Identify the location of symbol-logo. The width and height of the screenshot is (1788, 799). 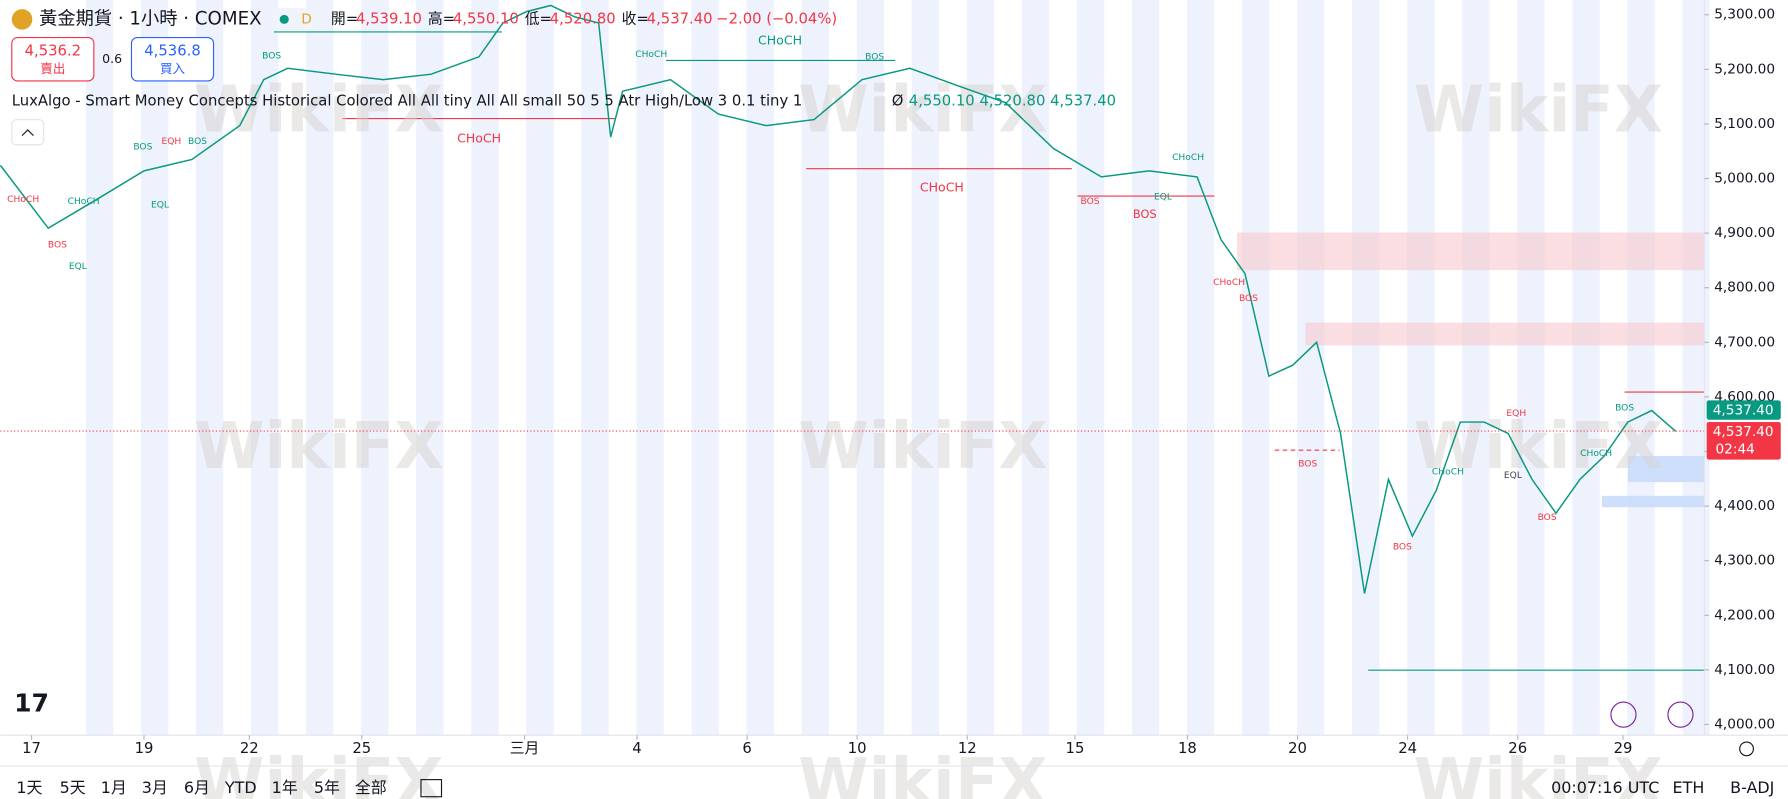
(22, 19).